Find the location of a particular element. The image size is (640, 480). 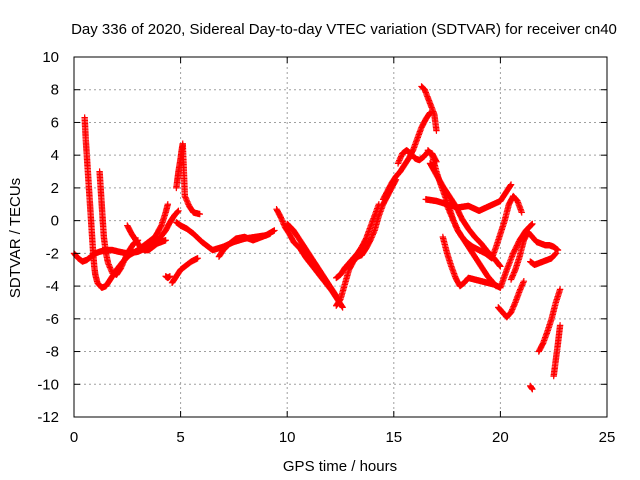

x-tick-label: 20 is located at coordinates (500, 437).